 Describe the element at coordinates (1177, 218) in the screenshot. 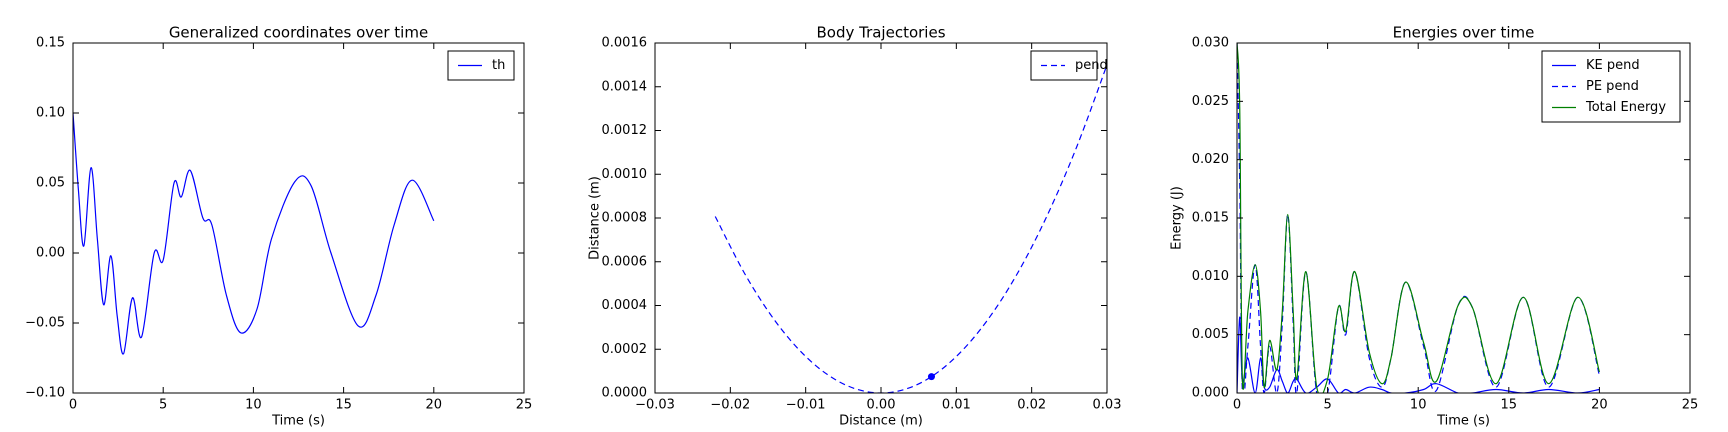

I see `y-axis-label: Energy (J)` at that location.